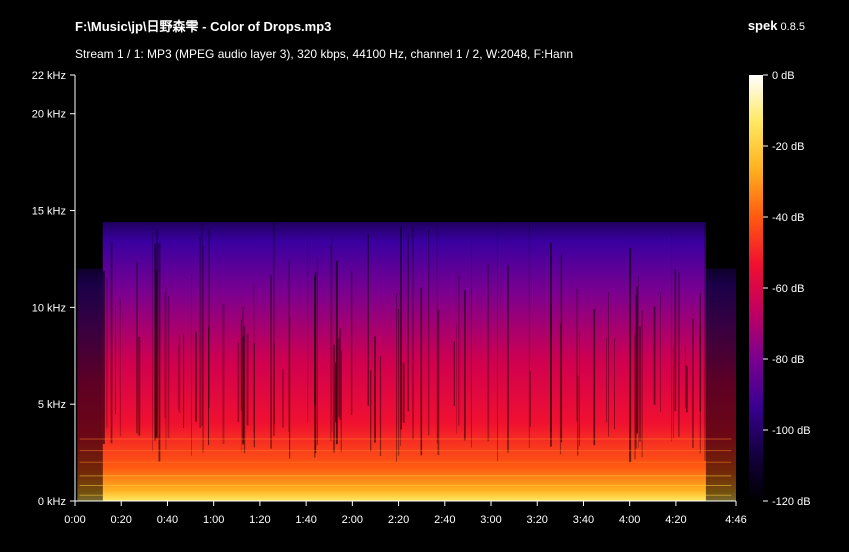 Image resolution: width=849 pixels, height=552 pixels. Describe the element at coordinates (398, 520) in the screenshot. I see `x-tick-label: 2:20` at that location.